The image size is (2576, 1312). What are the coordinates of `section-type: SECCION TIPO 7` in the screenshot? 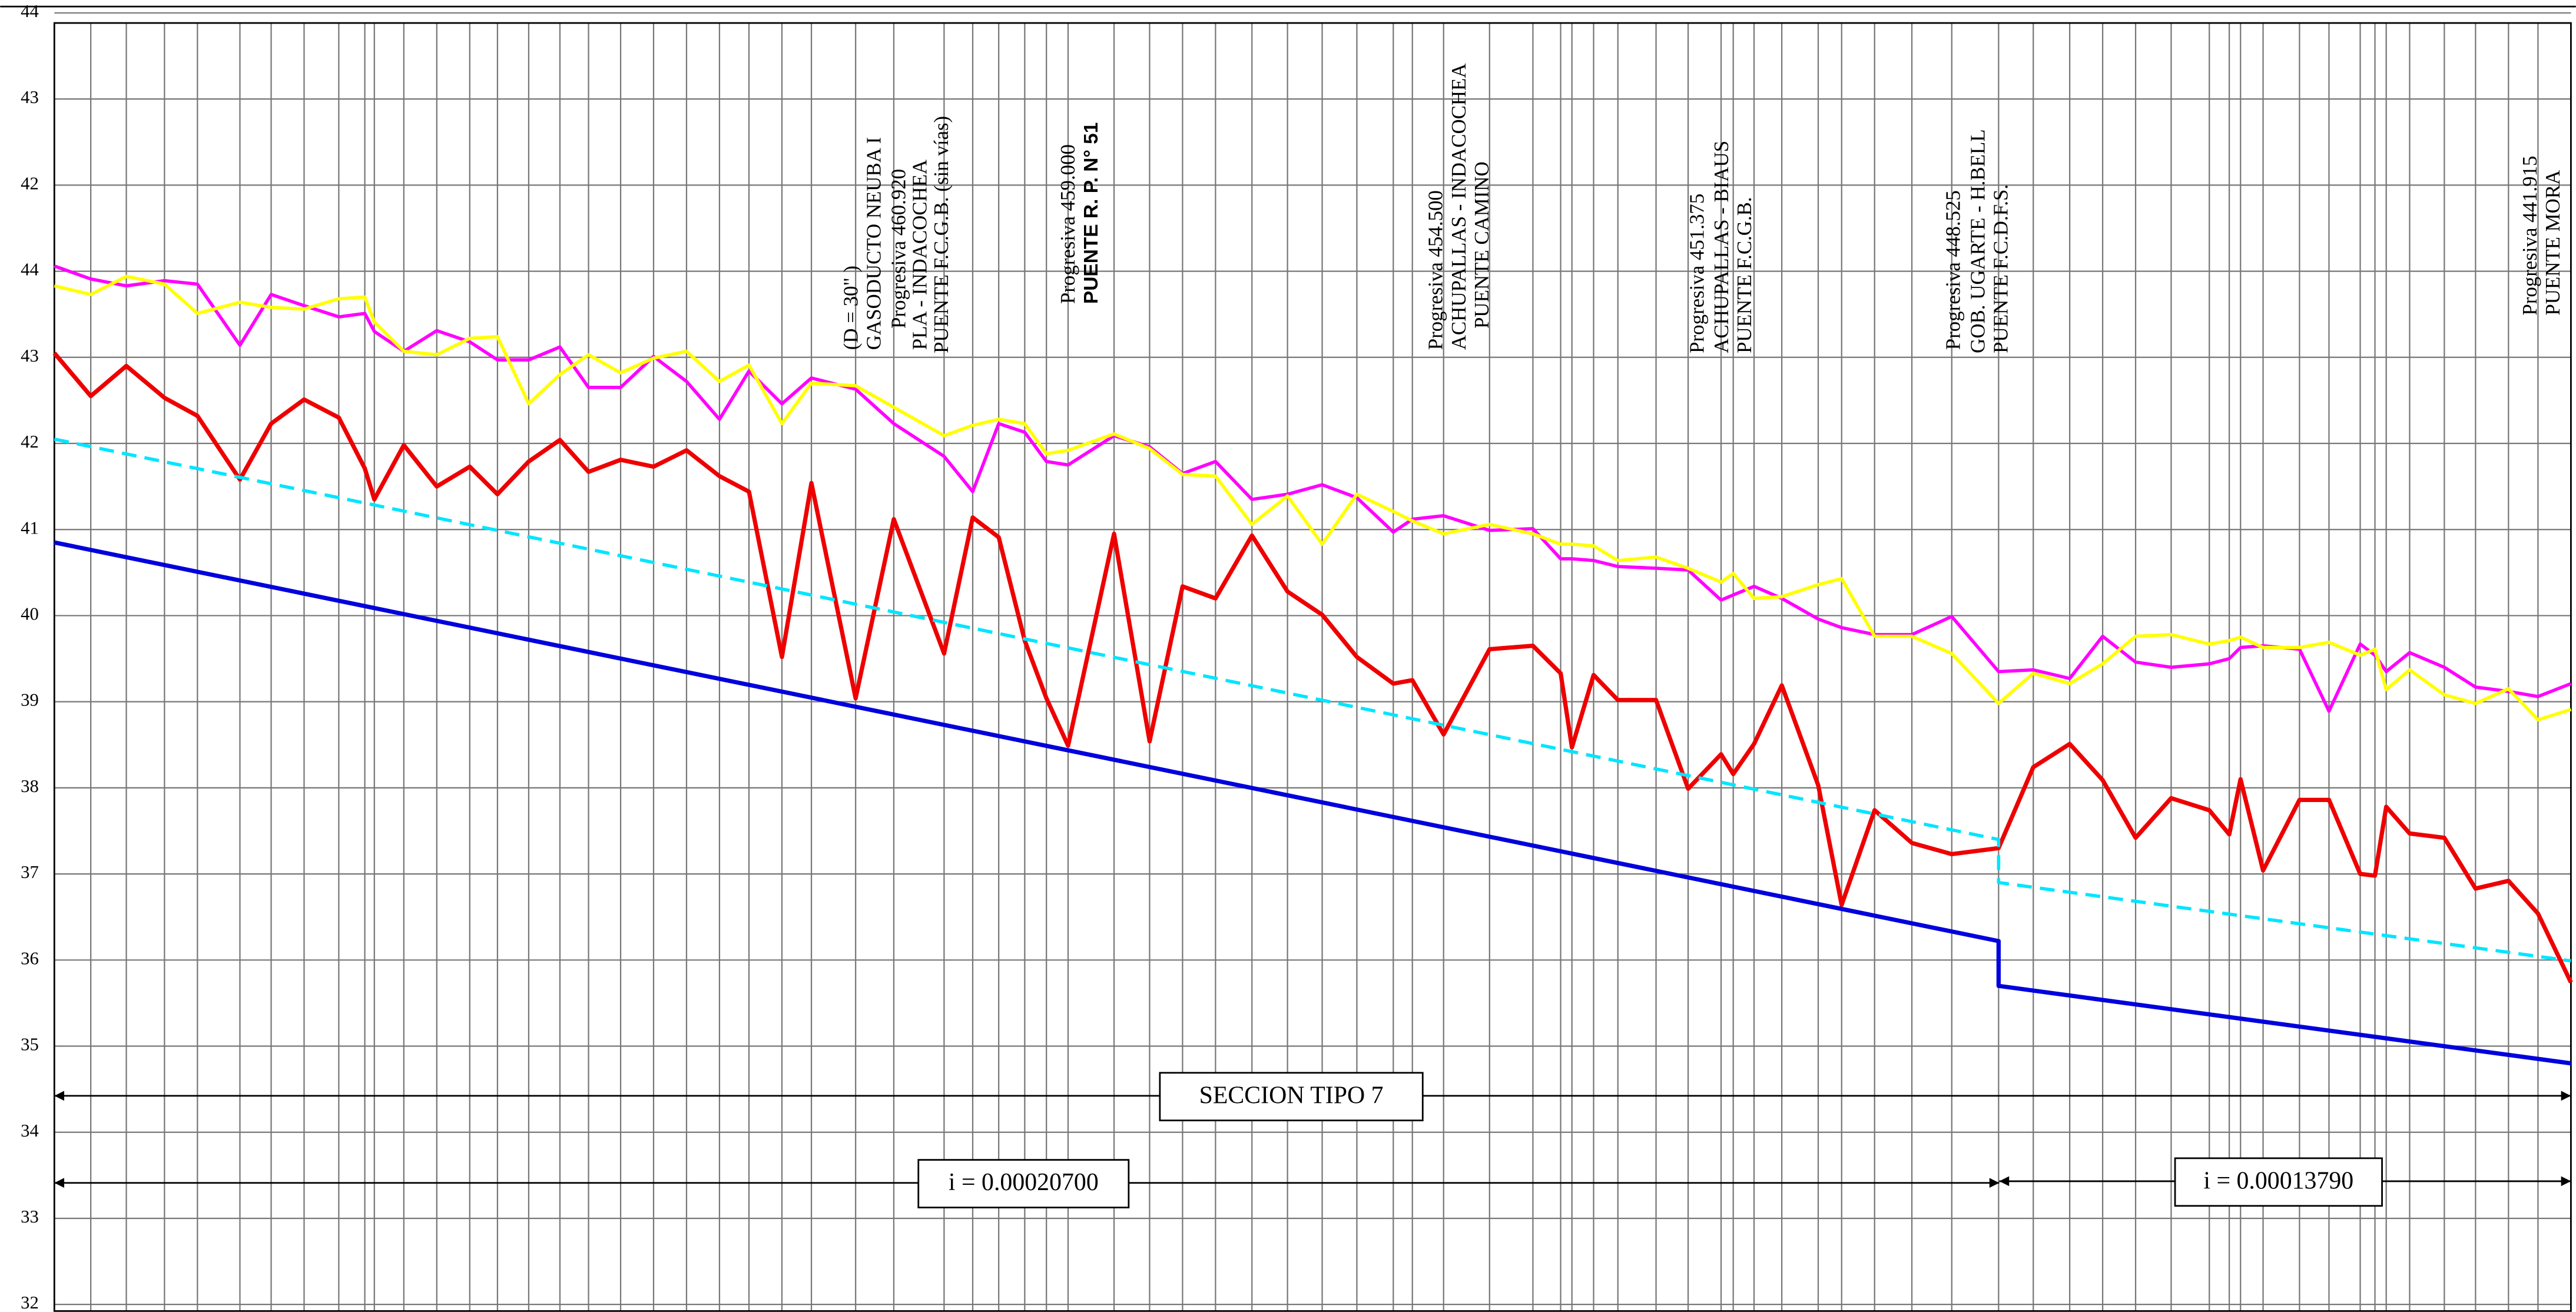 It's located at (1312, 1097).